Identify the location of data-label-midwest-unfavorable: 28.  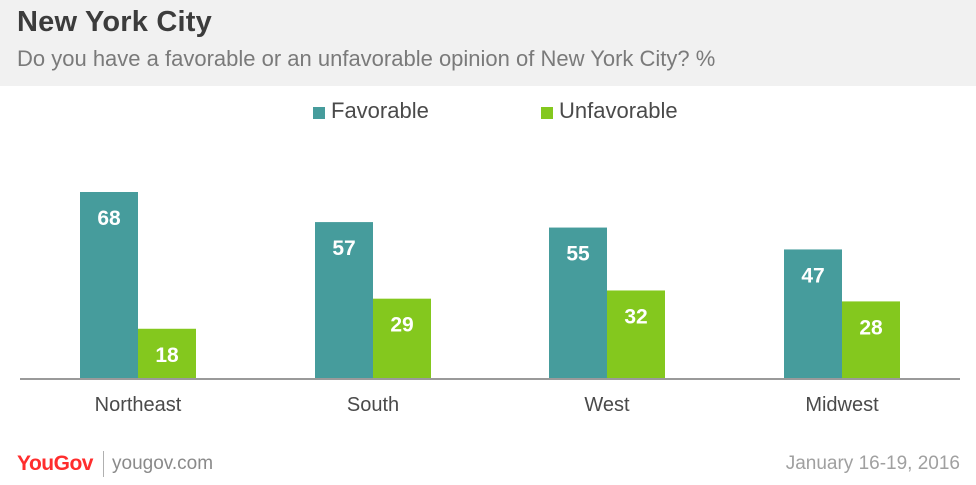
(871, 327).